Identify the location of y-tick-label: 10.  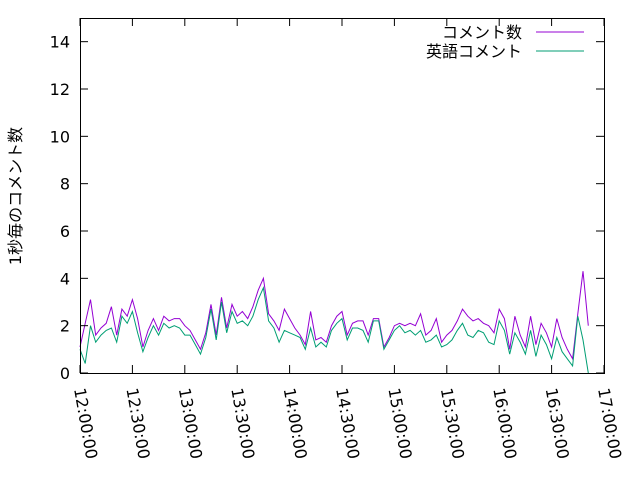
(60, 136).